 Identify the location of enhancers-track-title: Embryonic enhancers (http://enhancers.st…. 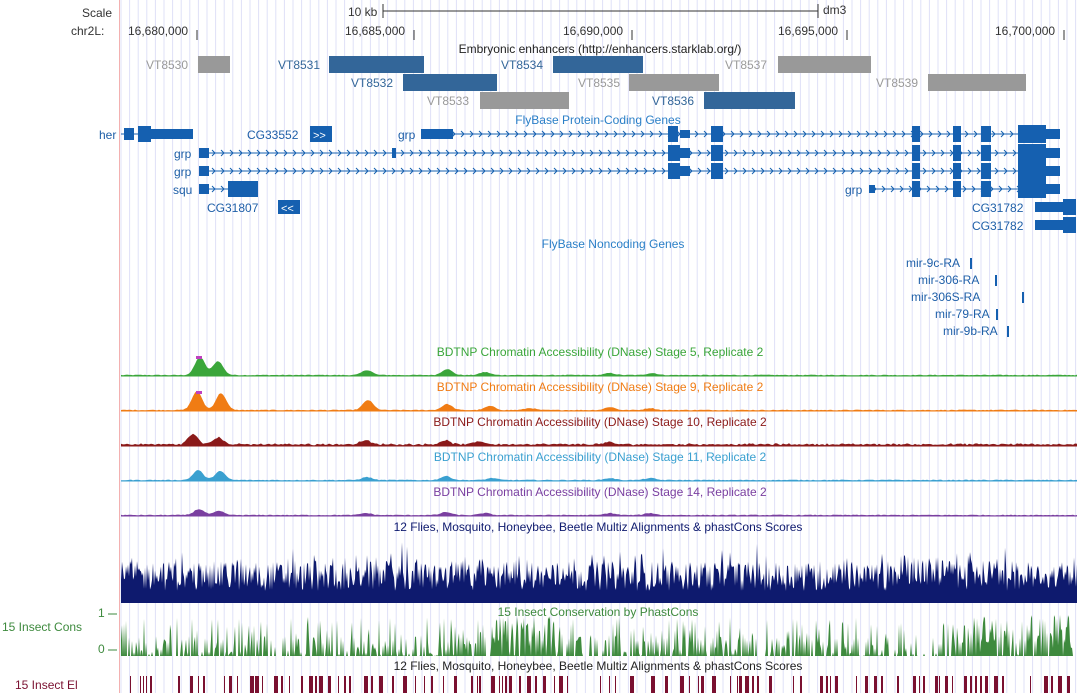
(600, 49).